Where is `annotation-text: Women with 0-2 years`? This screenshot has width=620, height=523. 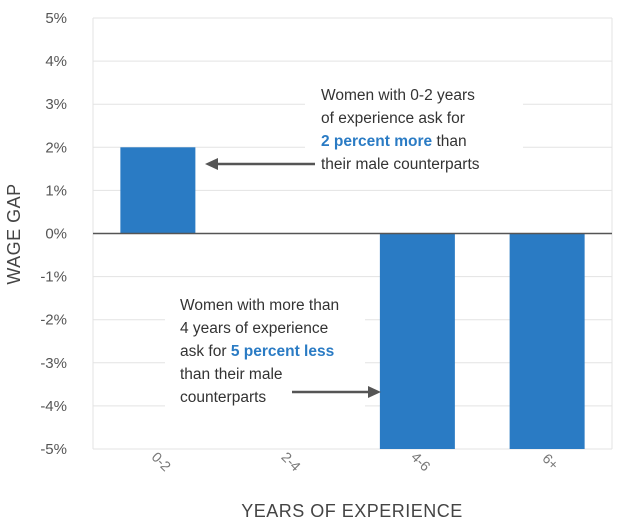
annotation-text: Women with 0-2 years is located at coordinates (398, 95).